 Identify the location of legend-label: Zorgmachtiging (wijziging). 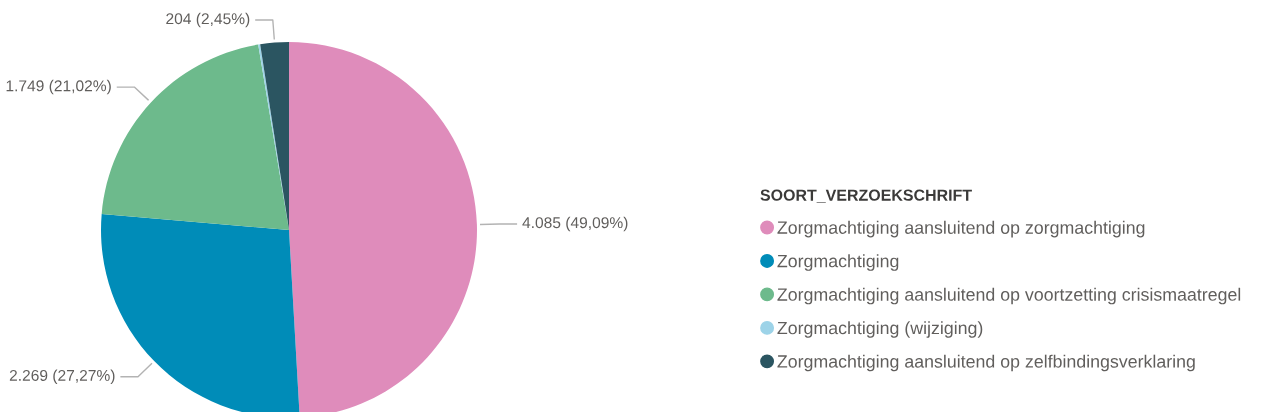
(880, 329).